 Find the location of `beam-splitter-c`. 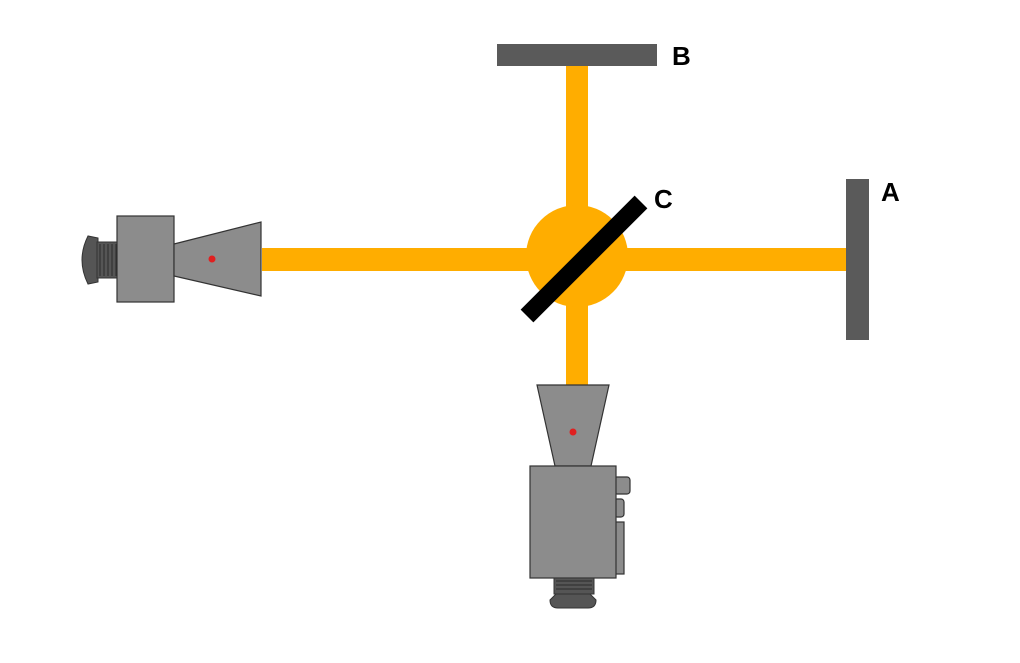

beam-splitter-c is located at coordinates (584, 259).